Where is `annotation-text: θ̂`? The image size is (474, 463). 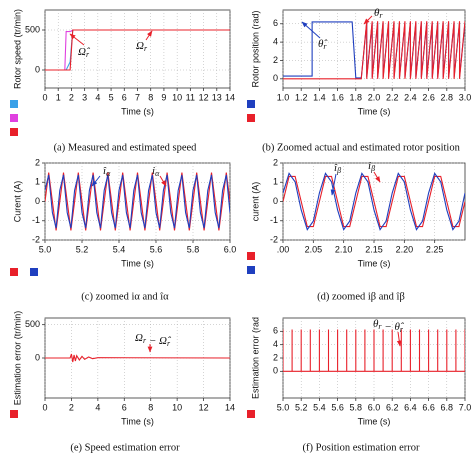
annotation-text: θ̂ is located at coordinates (323, 44).